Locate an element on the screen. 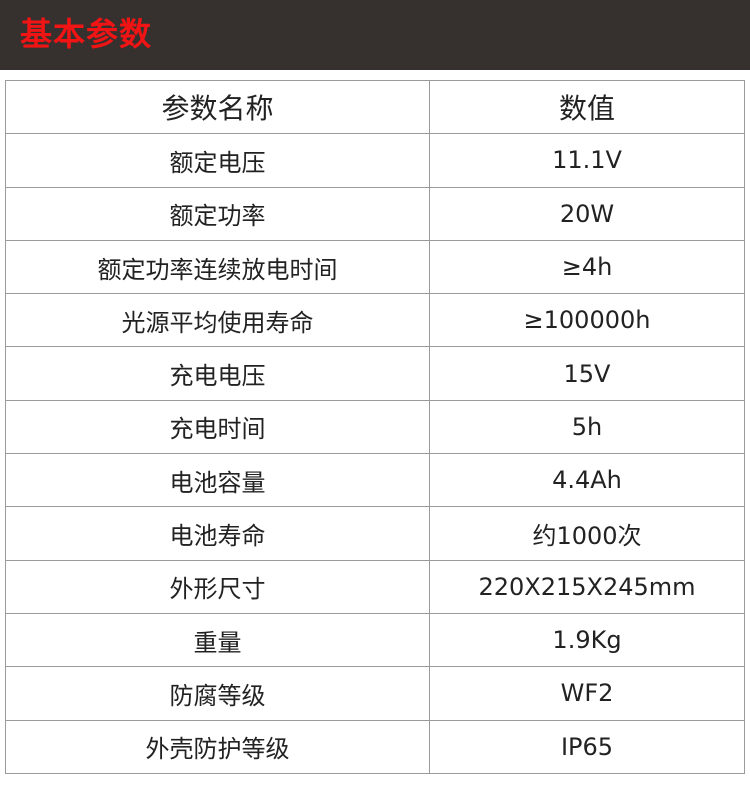 This screenshot has width=750, height=785. table-row: 电池容量 4.4Ah is located at coordinates (375, 480).